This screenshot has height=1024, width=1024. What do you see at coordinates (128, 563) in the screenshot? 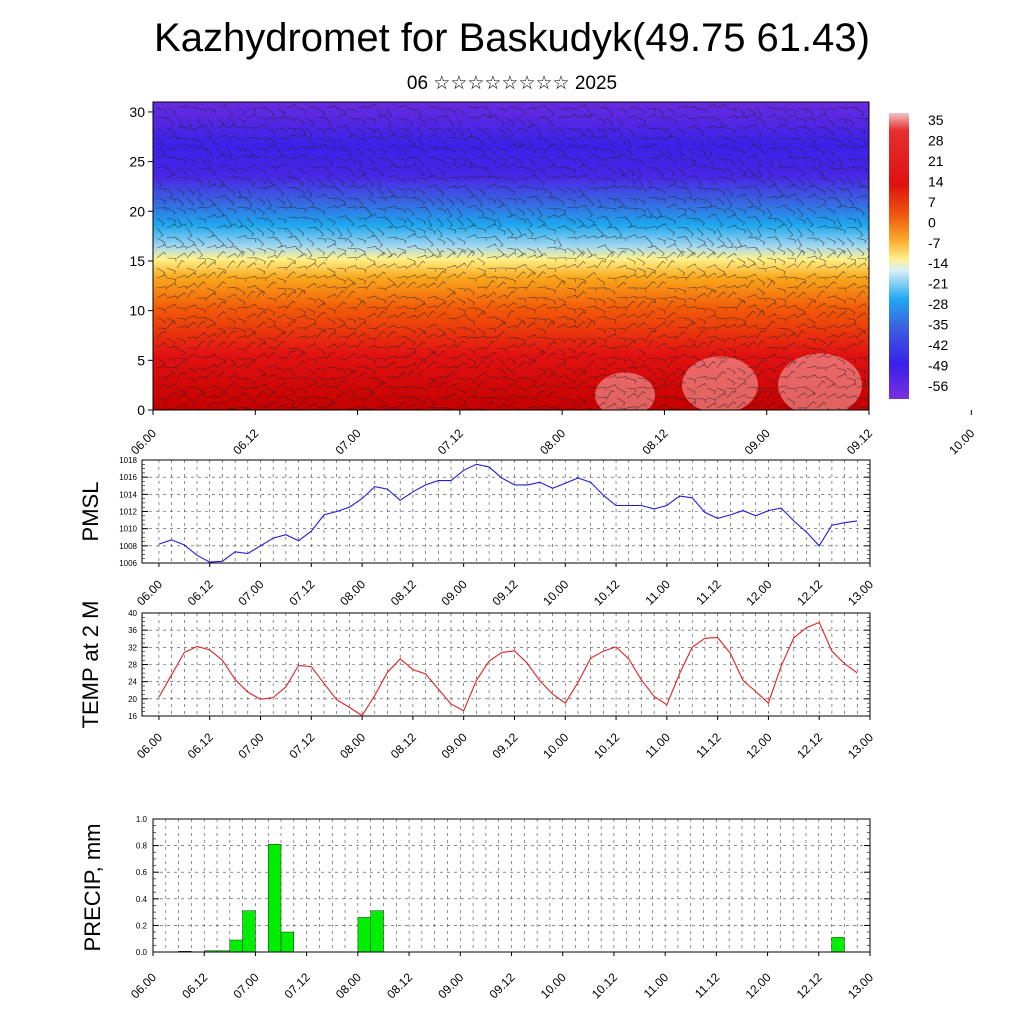
I see `y-tick-label: 1006` at bounding box center [128, 563].